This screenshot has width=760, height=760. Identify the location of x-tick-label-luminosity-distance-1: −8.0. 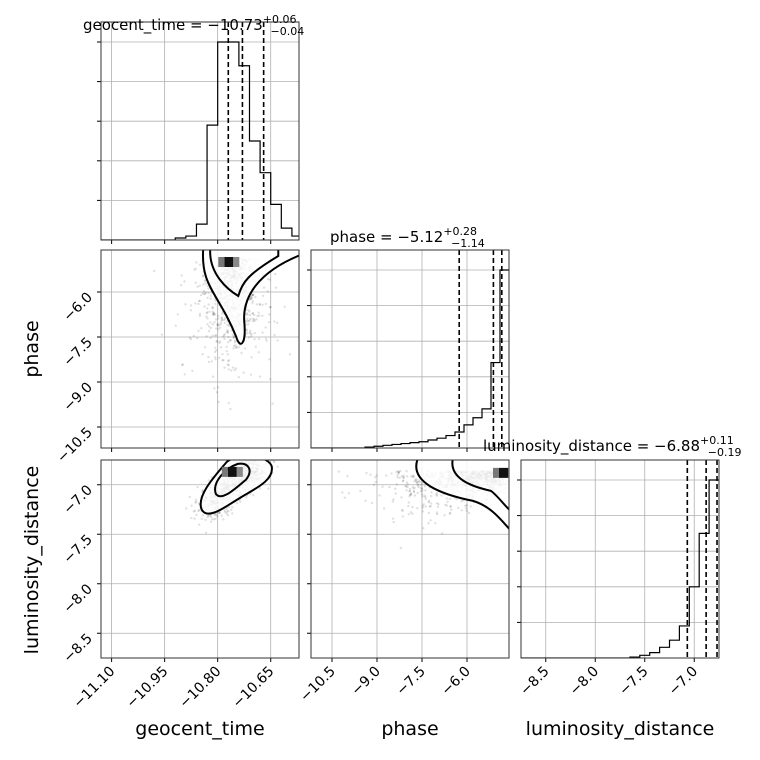
(584, 681).